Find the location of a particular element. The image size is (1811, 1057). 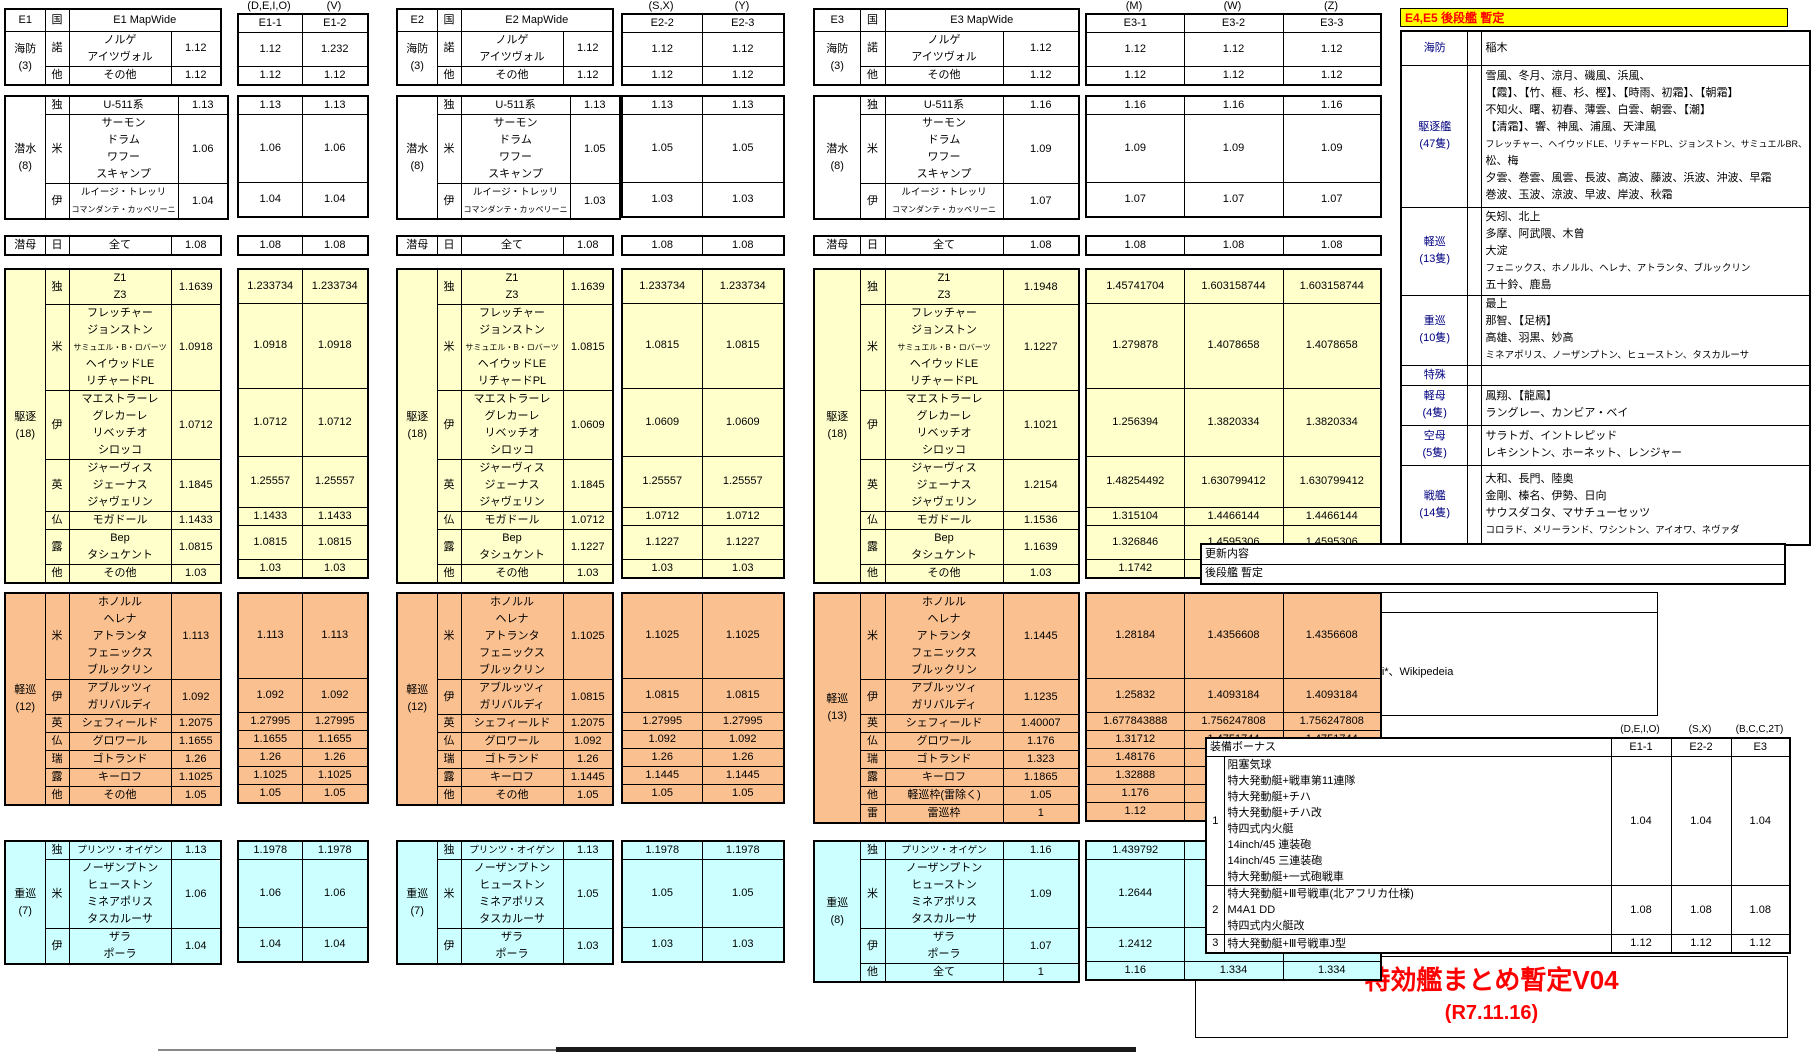

ship-name: リベッチオ is located at coordinates (120, 433).